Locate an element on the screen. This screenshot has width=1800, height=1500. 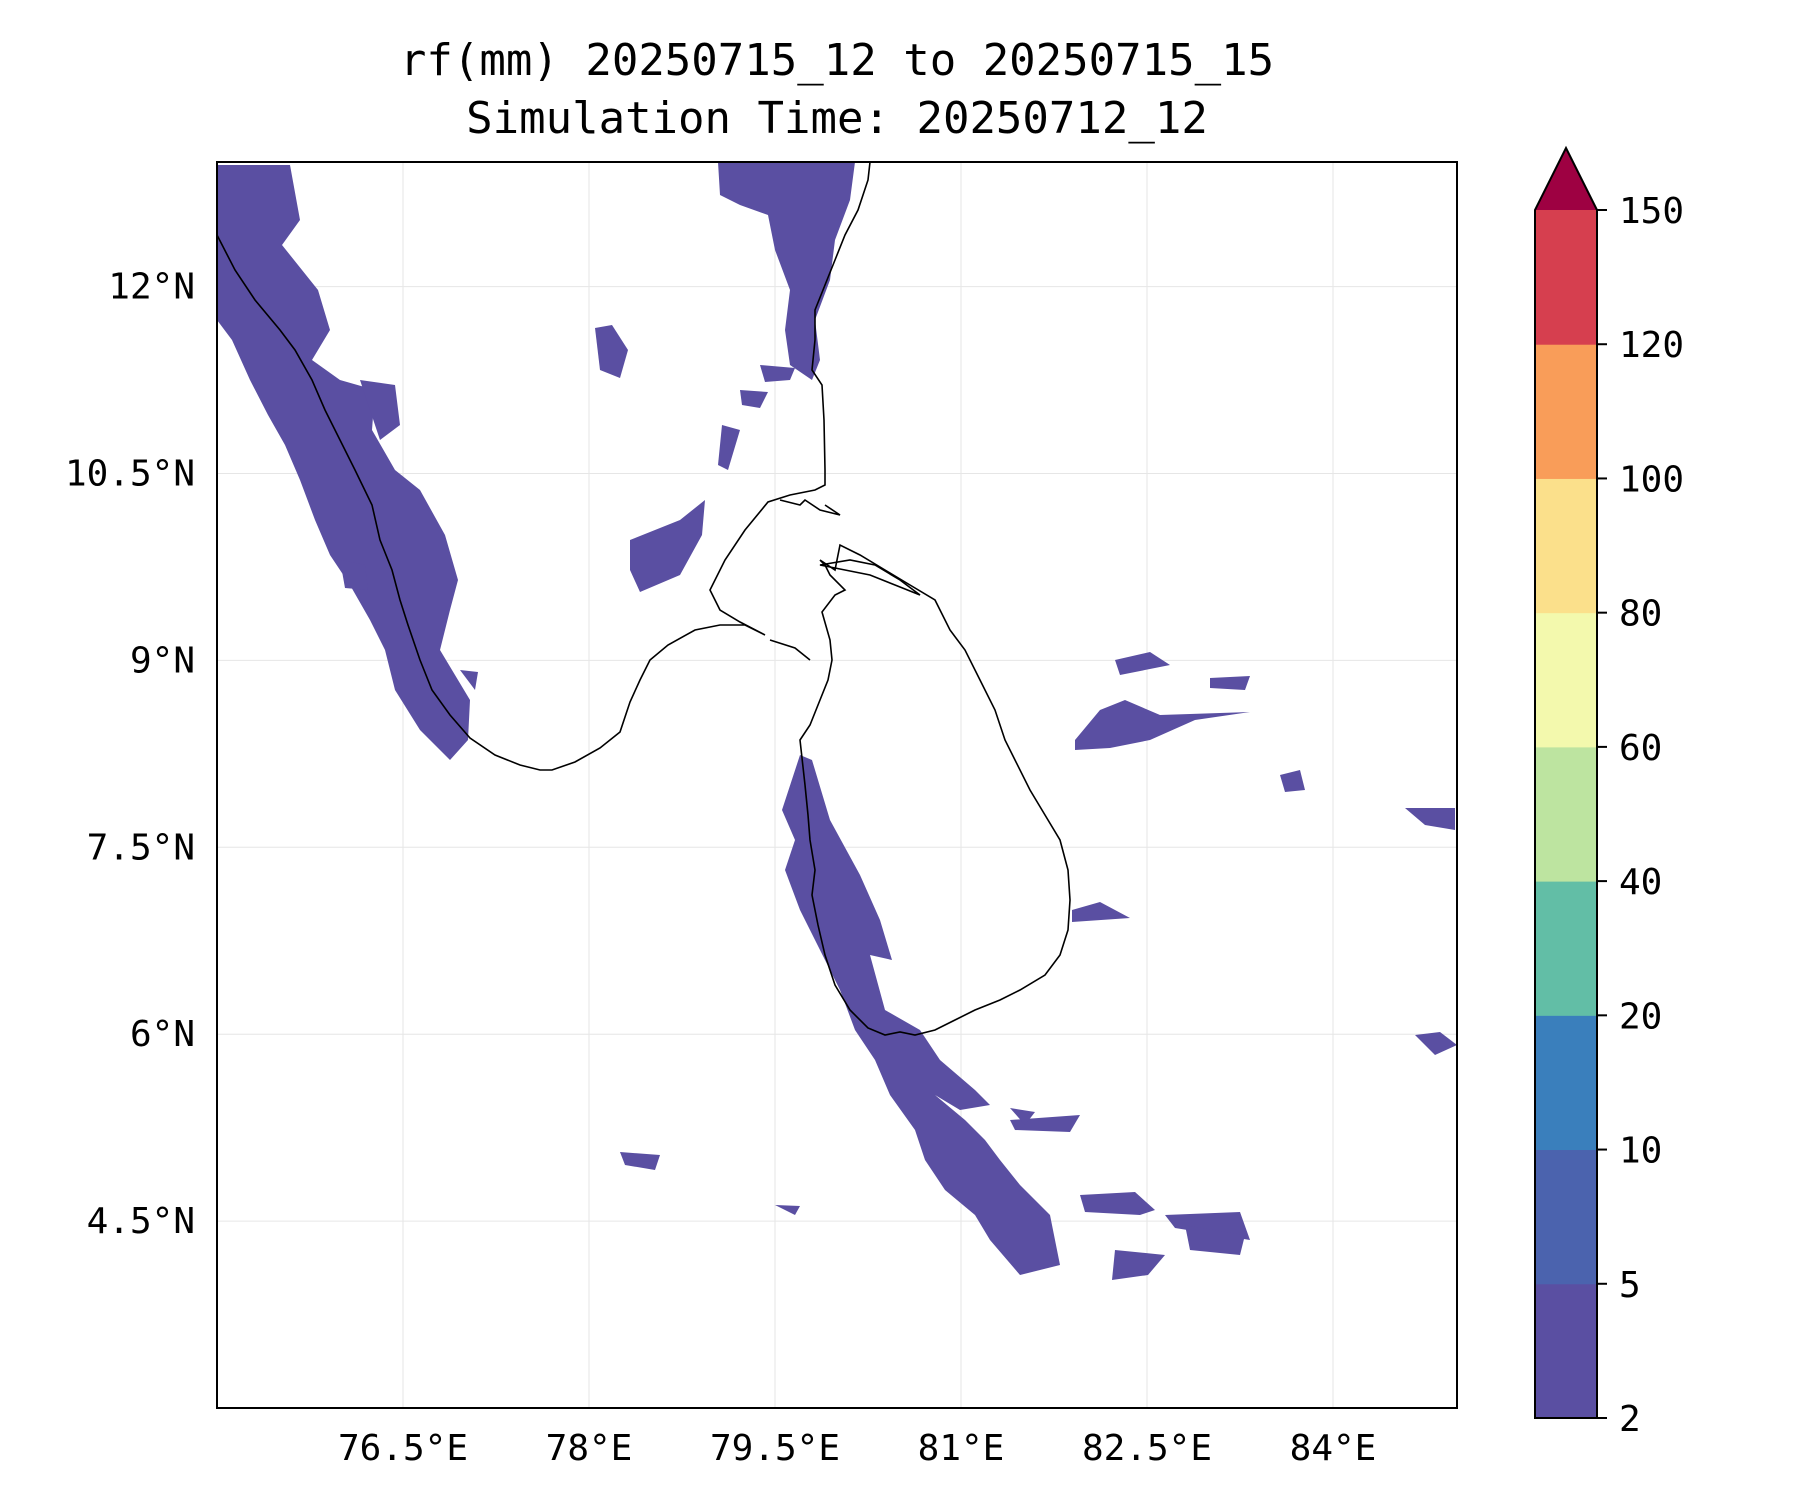
x-tick-label: 81°E is located at coordinates (961, 1448).